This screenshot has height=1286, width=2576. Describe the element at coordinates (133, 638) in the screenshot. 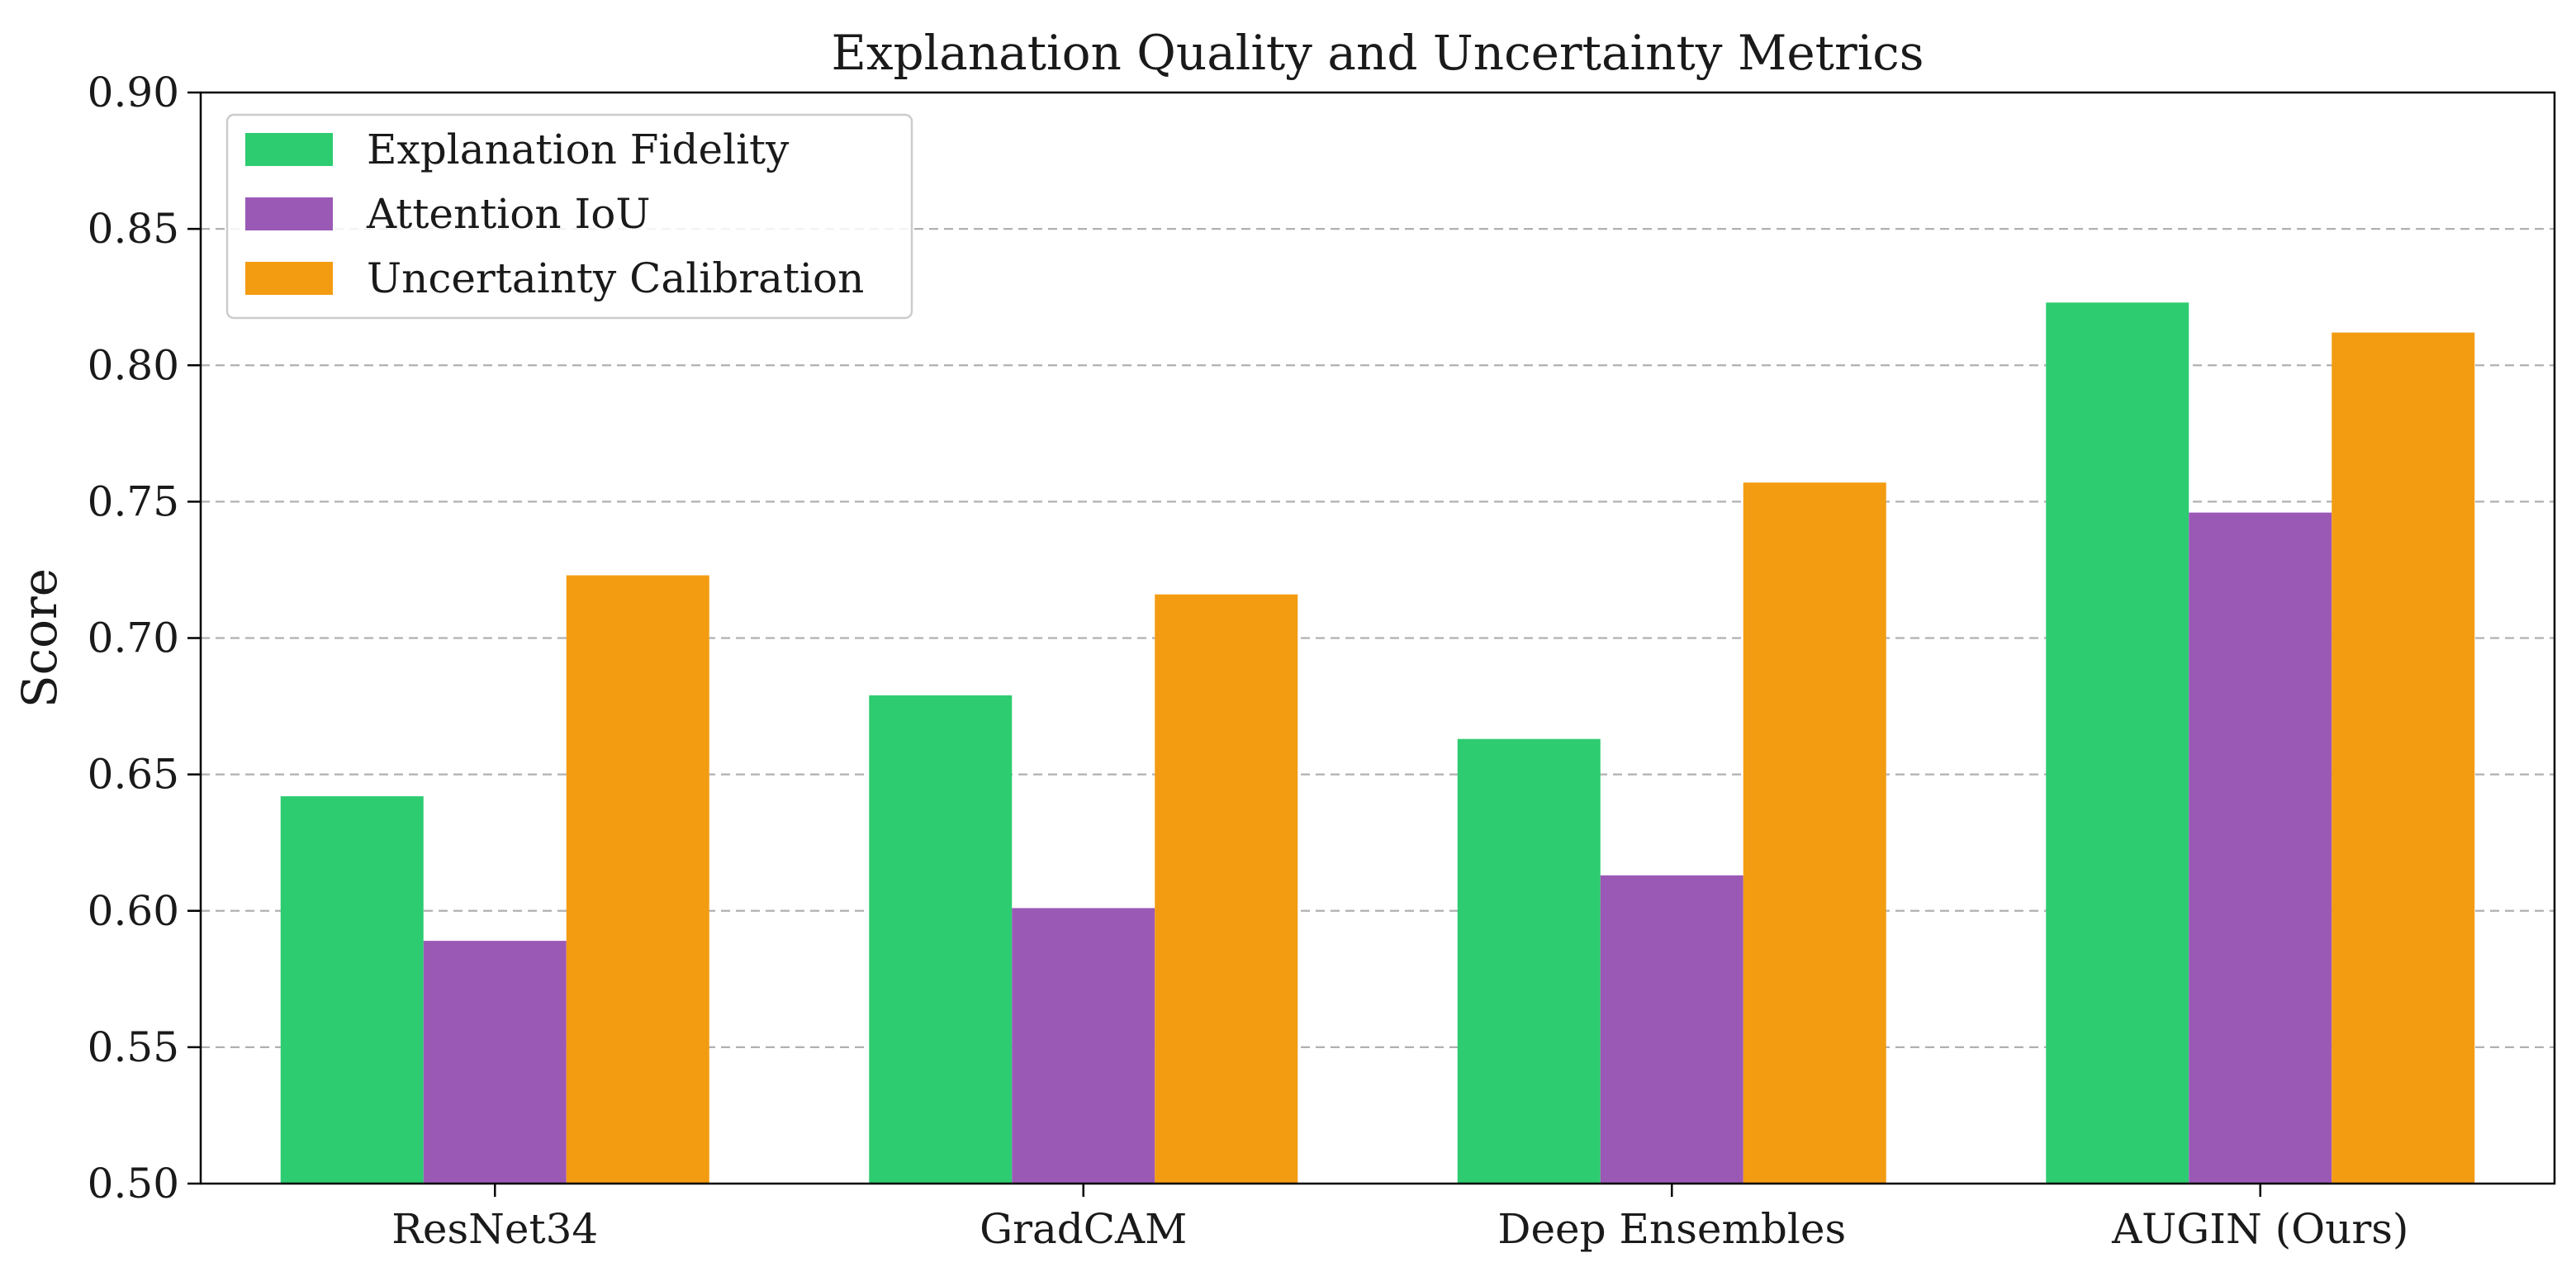

I see `y-tick-label: 0.70` at that location.